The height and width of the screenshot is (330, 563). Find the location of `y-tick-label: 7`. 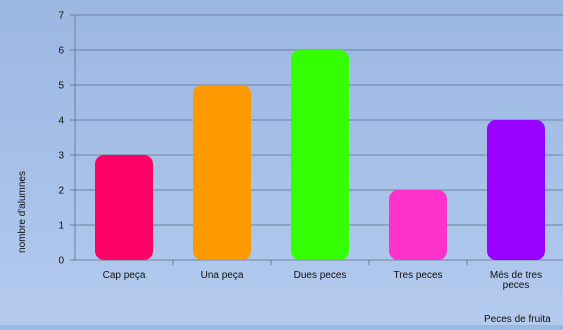

y-tick-label: 7 is located at coordinates (61, 16).